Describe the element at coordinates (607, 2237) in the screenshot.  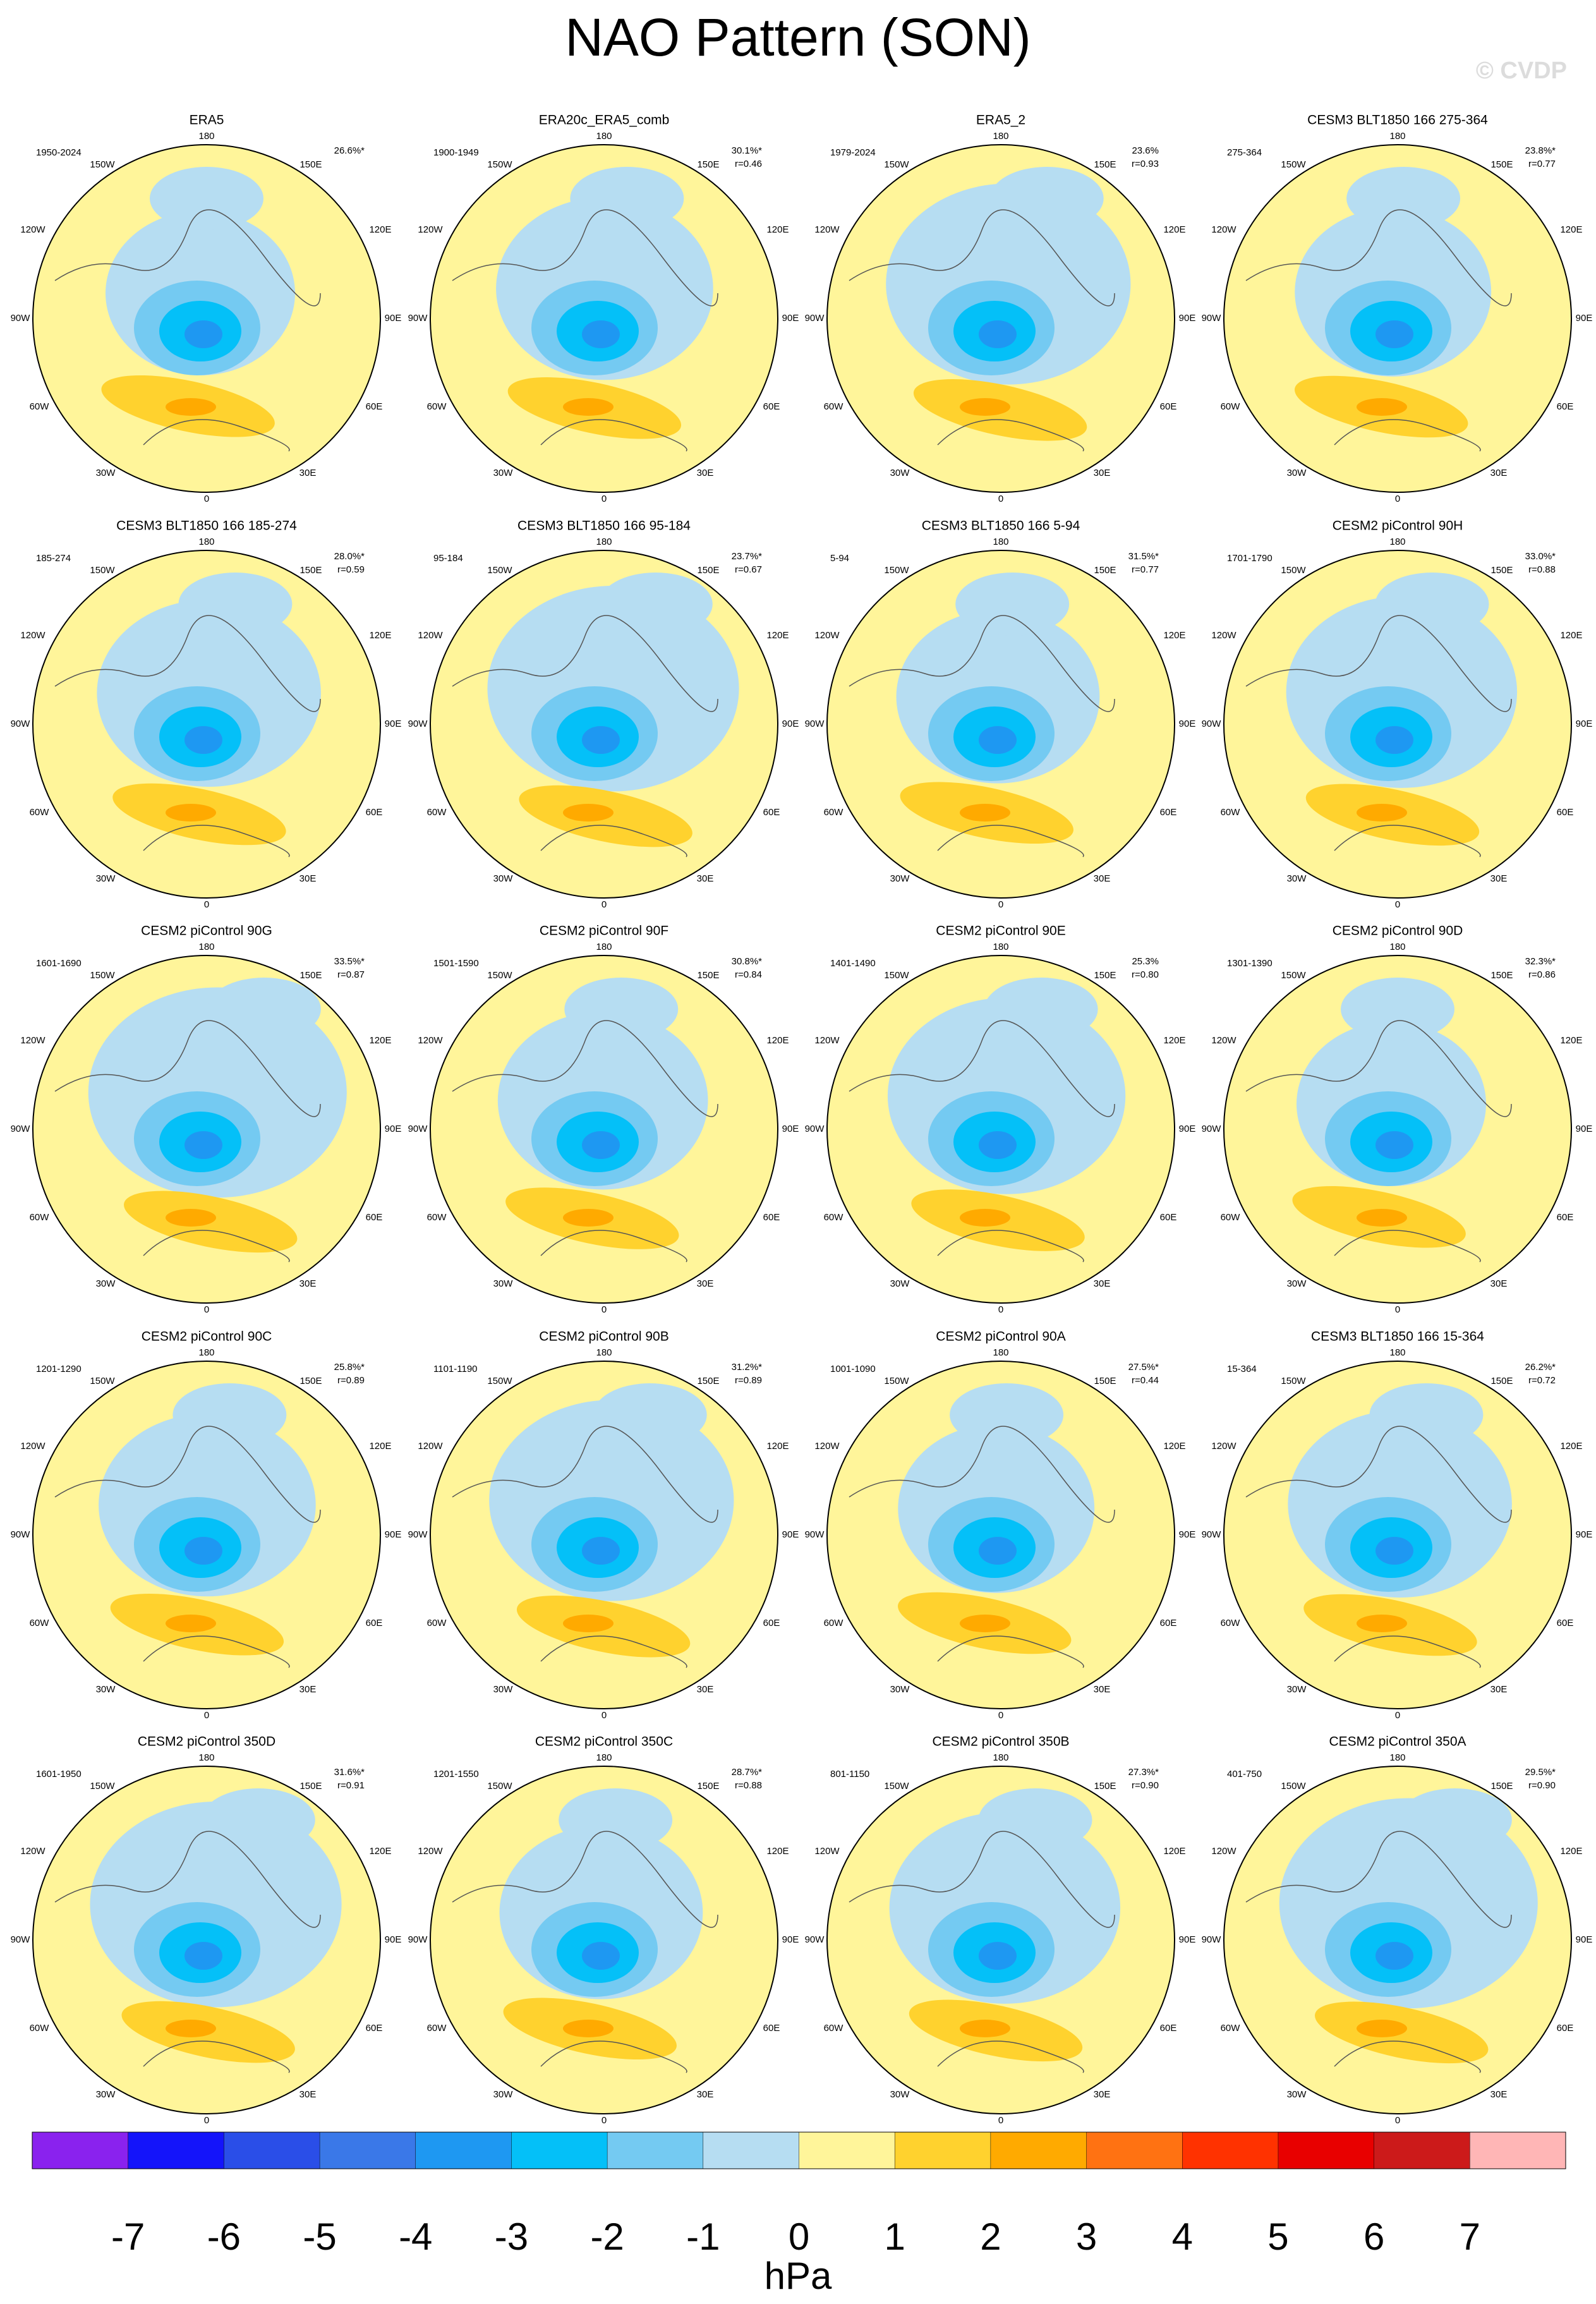
I see `colorbar-tick-label: -2` at that location.